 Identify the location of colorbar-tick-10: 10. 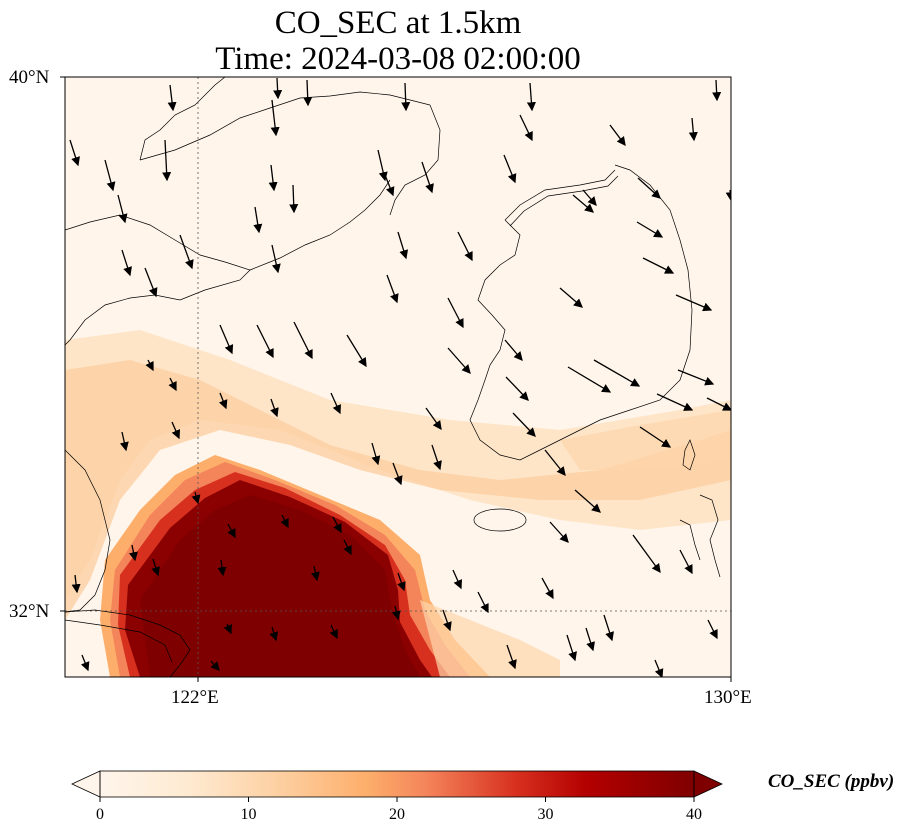
(248, 814).